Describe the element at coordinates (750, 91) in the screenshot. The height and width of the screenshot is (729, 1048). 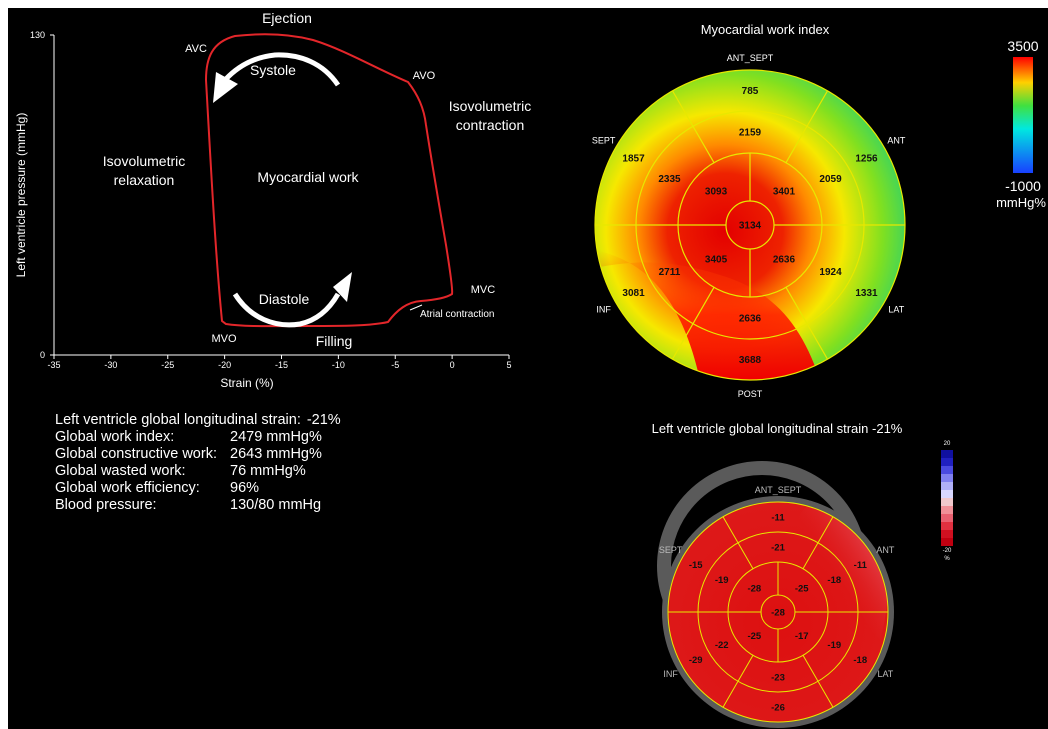
I see `basal-segment-value: 785` at that location.